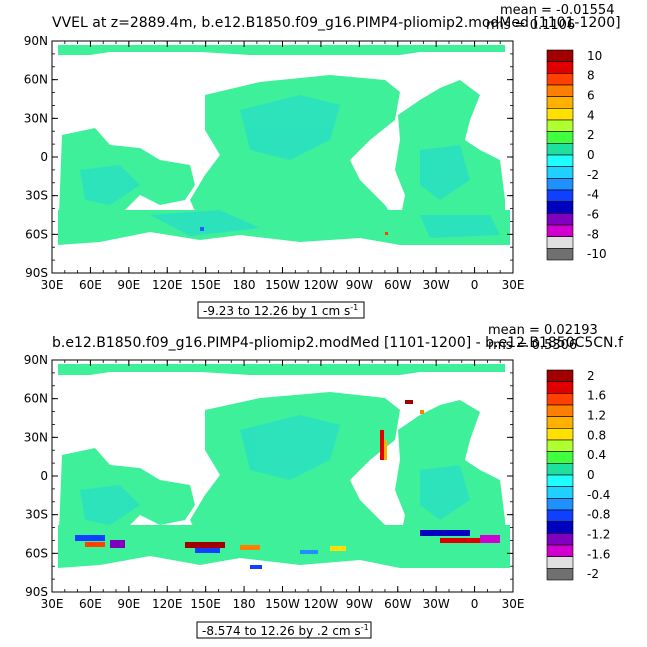 Image resolution: width=647 pixels, height=647 pixels. I want to click on lon-label: 120E, so click(167, 604).